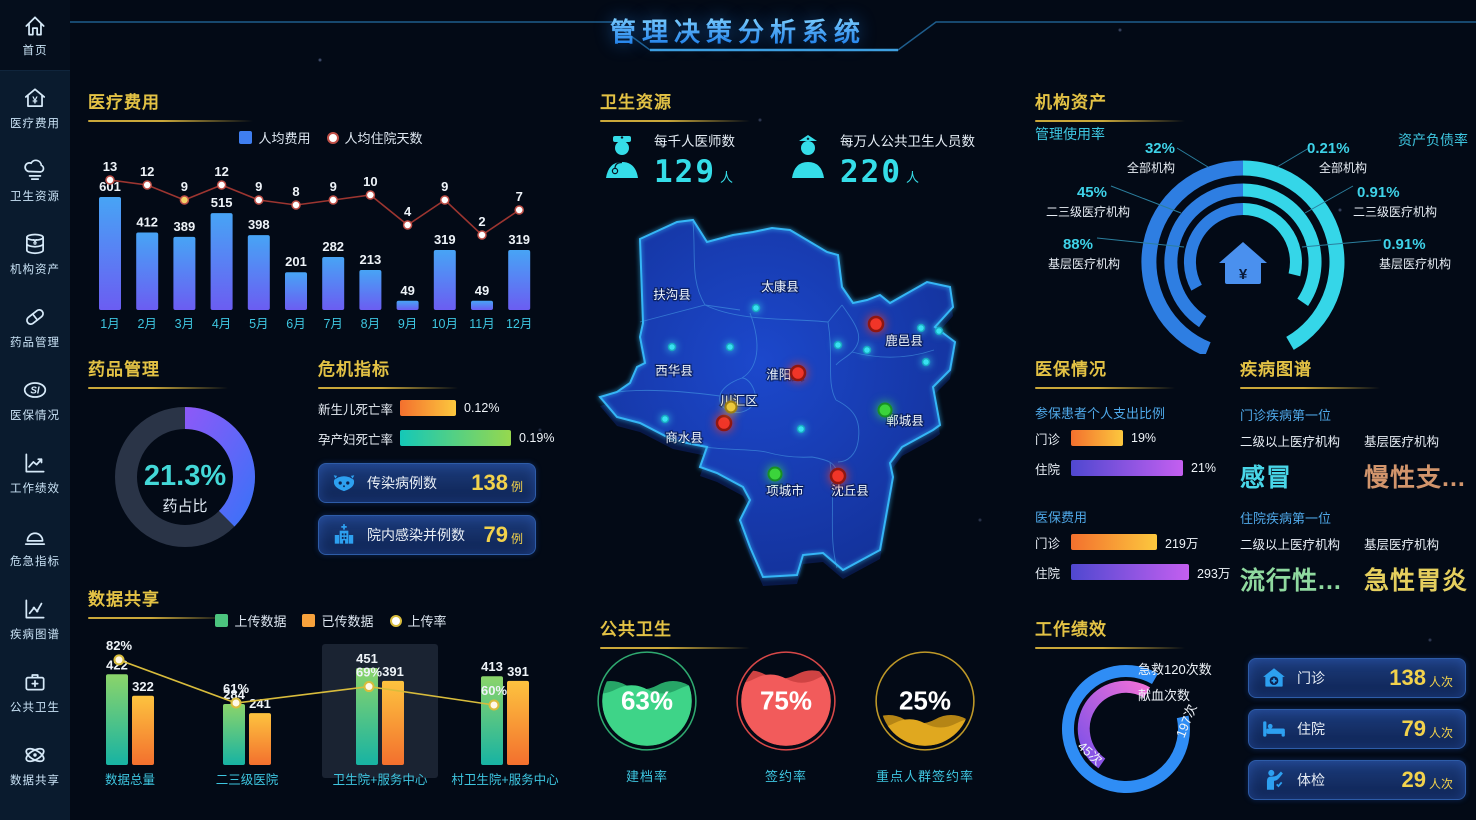  Describe the element at coordinates (333, 186) in the screenshot. I see `expense-line-value: 9` at that location.